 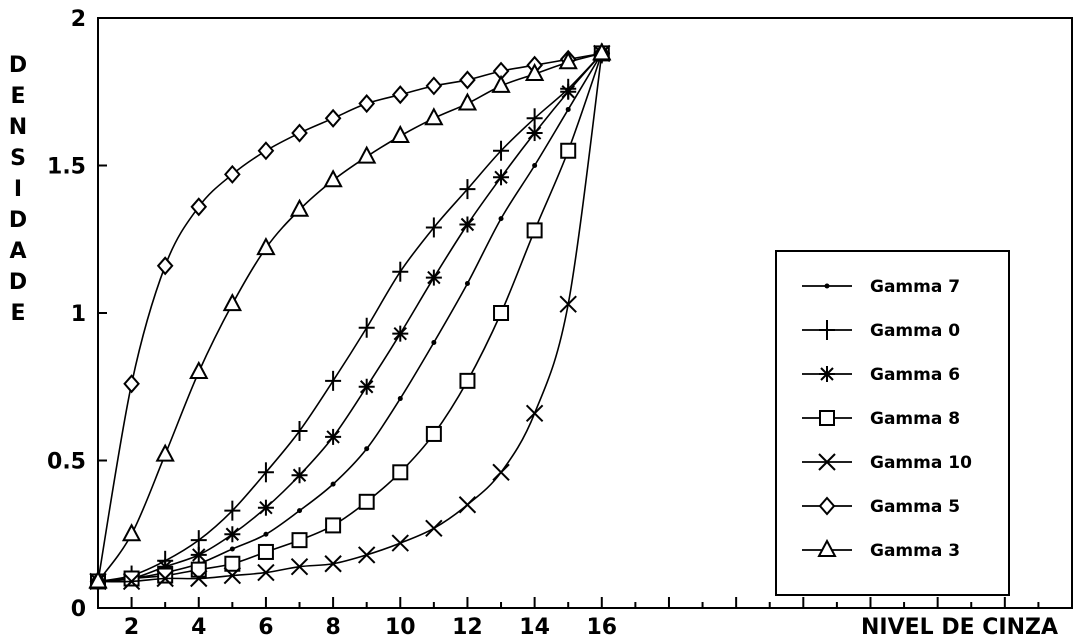 What do you see at coordinates (18, 189) in the screenshot?
I see `y-axis-label-letter: I` at bounding box center [18, 189].